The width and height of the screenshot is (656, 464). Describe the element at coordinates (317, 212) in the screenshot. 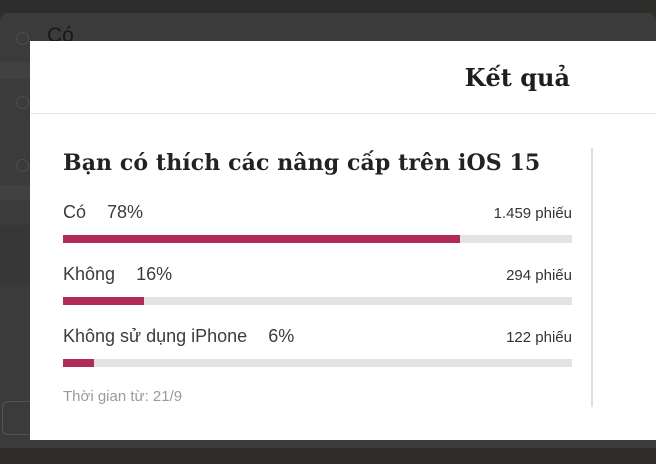

I see `result-row-header: Có 78% 1.459 phiếu` at that location.